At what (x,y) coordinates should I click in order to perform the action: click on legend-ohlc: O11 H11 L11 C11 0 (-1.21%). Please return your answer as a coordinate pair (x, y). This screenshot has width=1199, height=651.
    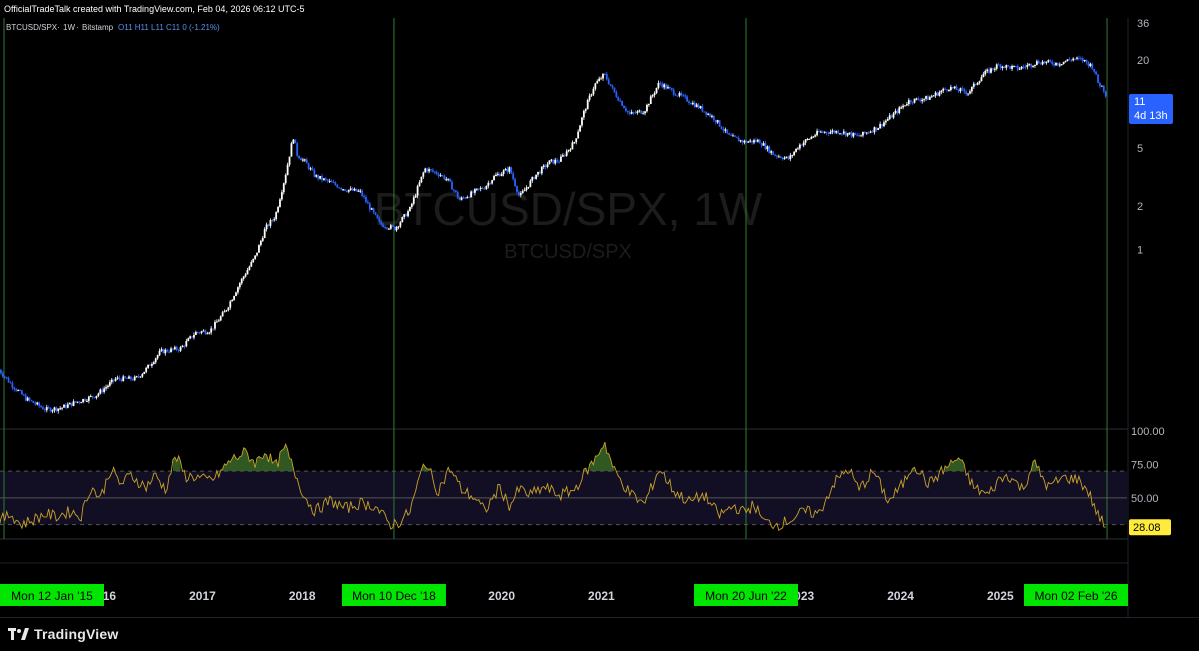
    Looking at the image, I should click on (169, 27).